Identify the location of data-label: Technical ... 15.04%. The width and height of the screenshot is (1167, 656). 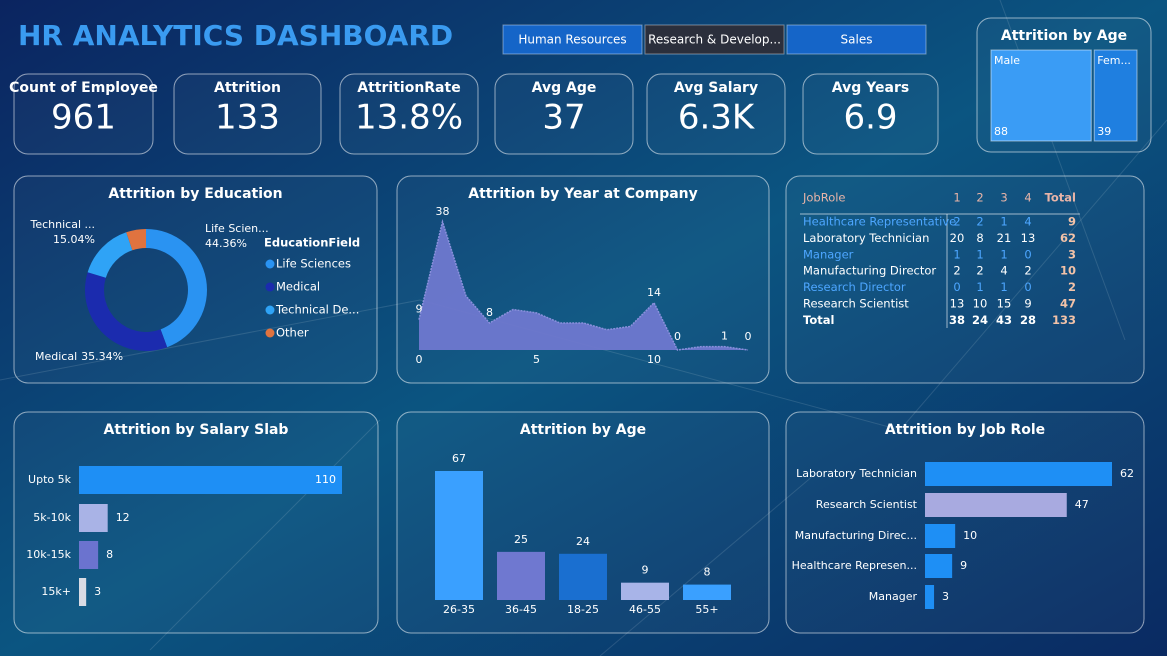
(63, 232).